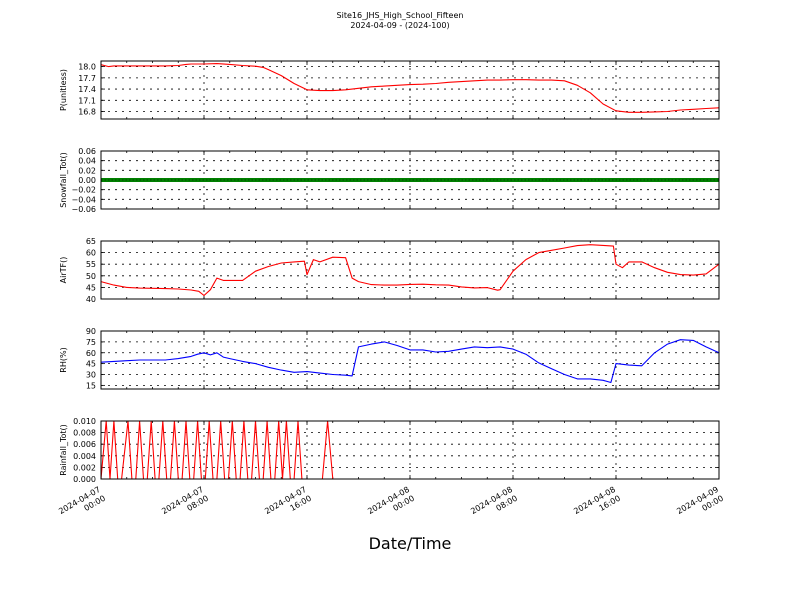 This screenshot has width=800, height=600. I want to click on y-tick-label: 0.02, so click(87, 170).